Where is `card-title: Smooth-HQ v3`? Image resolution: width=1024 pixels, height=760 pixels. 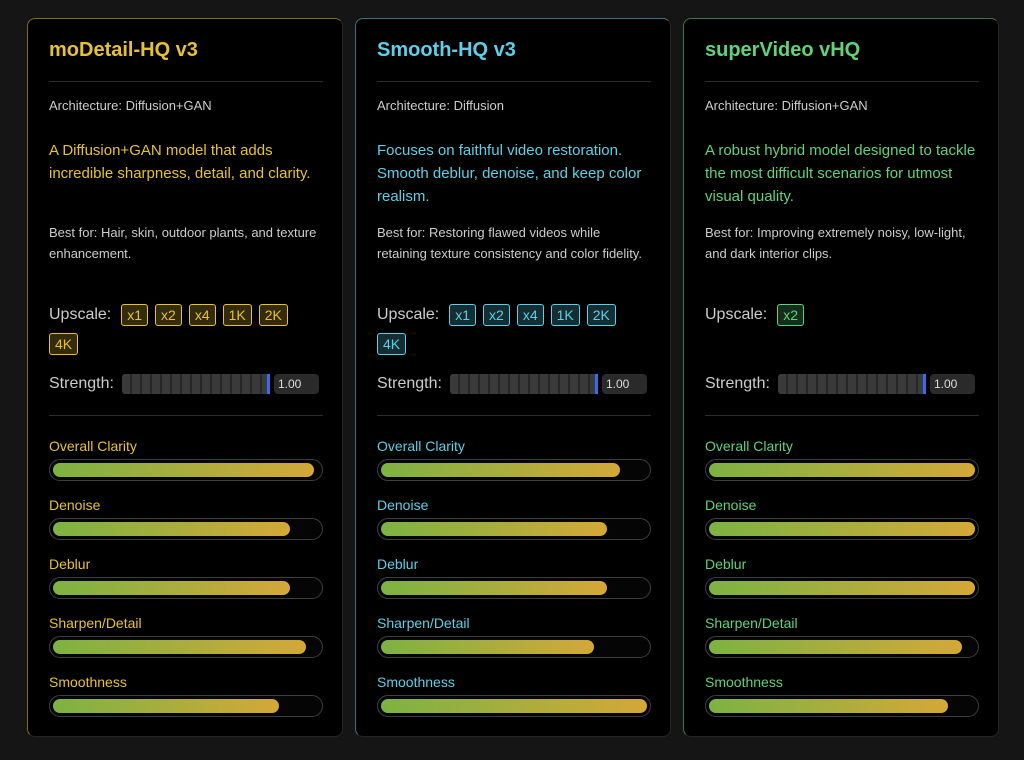 card-title: Smooth-HQ v3 is located at coordinates (446, 50).